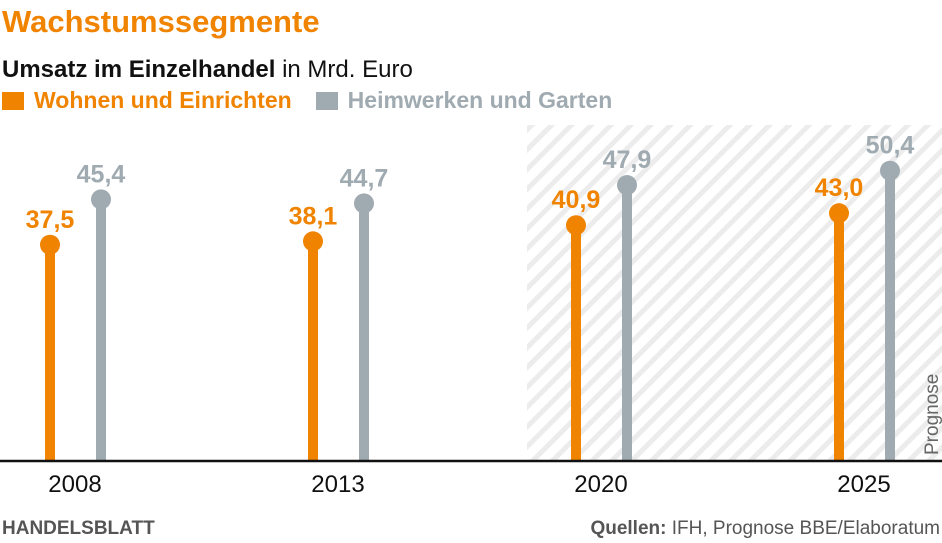 The height and width of the screenshot is (543, 942). What do you see at coordinates (364, 178) in the screenshot?
I see `data-label: 44,7` at bounding box center [364, 178].